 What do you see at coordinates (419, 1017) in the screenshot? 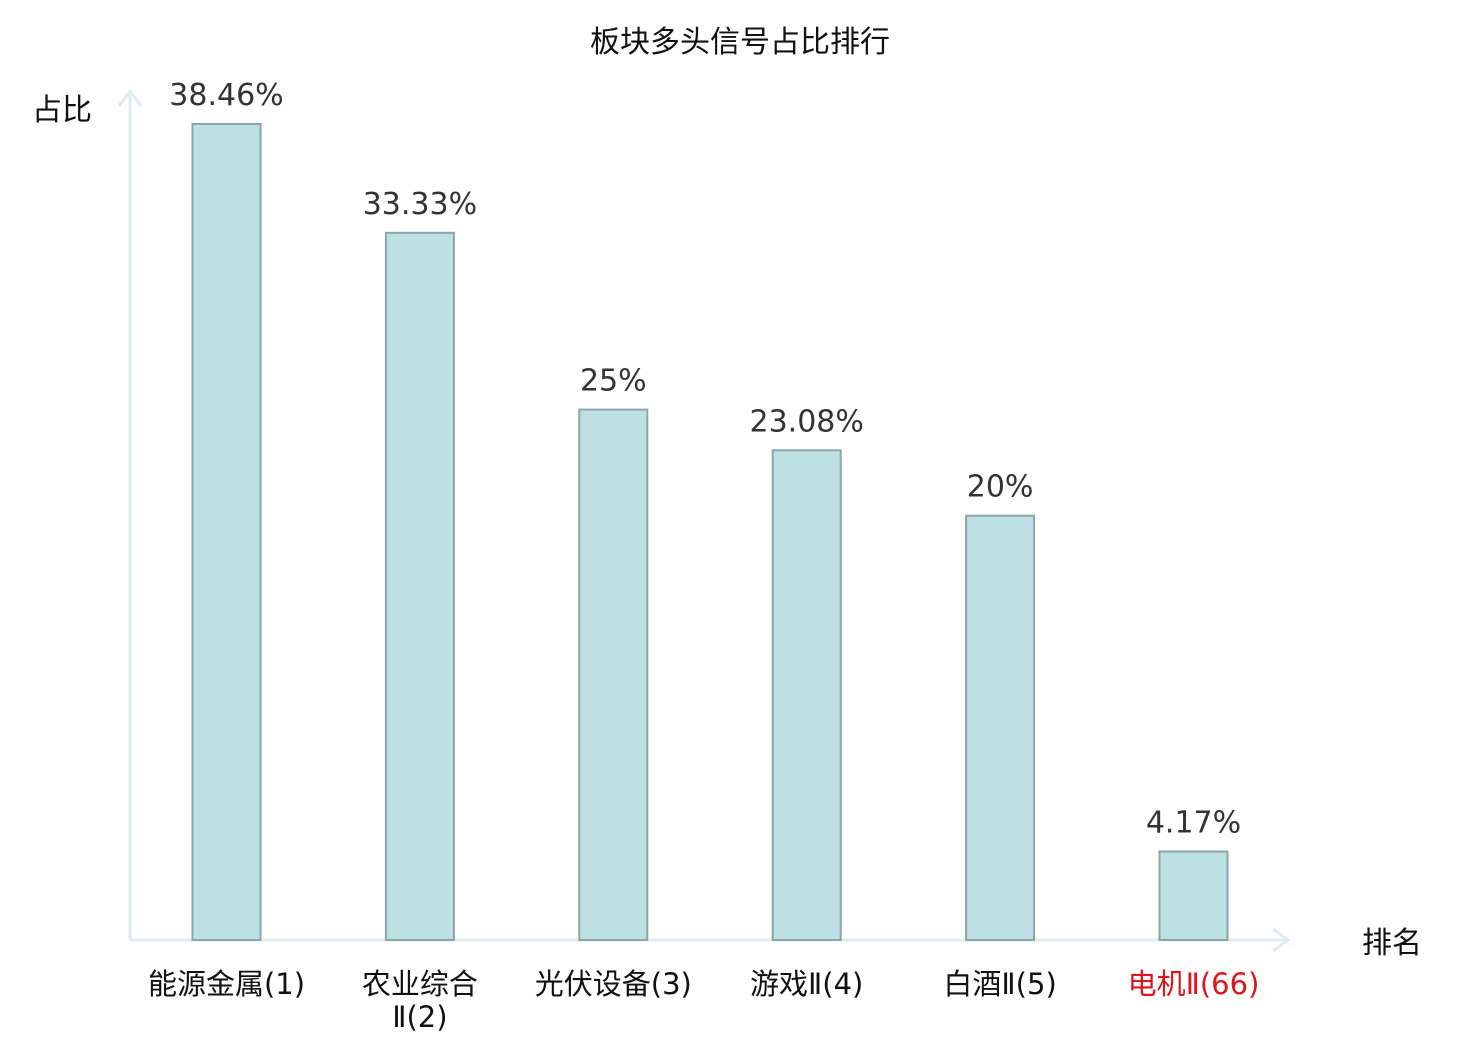
I see `category-label-2-line-2: Ⅱ(2)` at bounding box center [419, 1017].